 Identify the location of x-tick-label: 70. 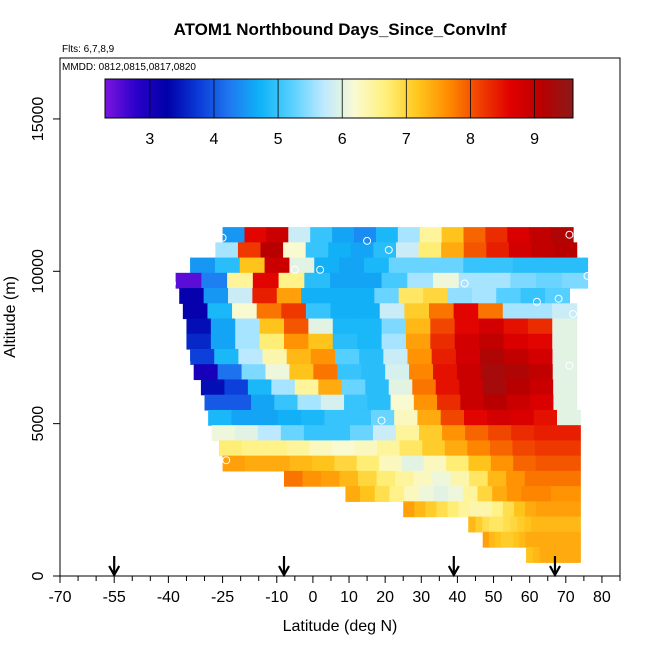
(566, 597).